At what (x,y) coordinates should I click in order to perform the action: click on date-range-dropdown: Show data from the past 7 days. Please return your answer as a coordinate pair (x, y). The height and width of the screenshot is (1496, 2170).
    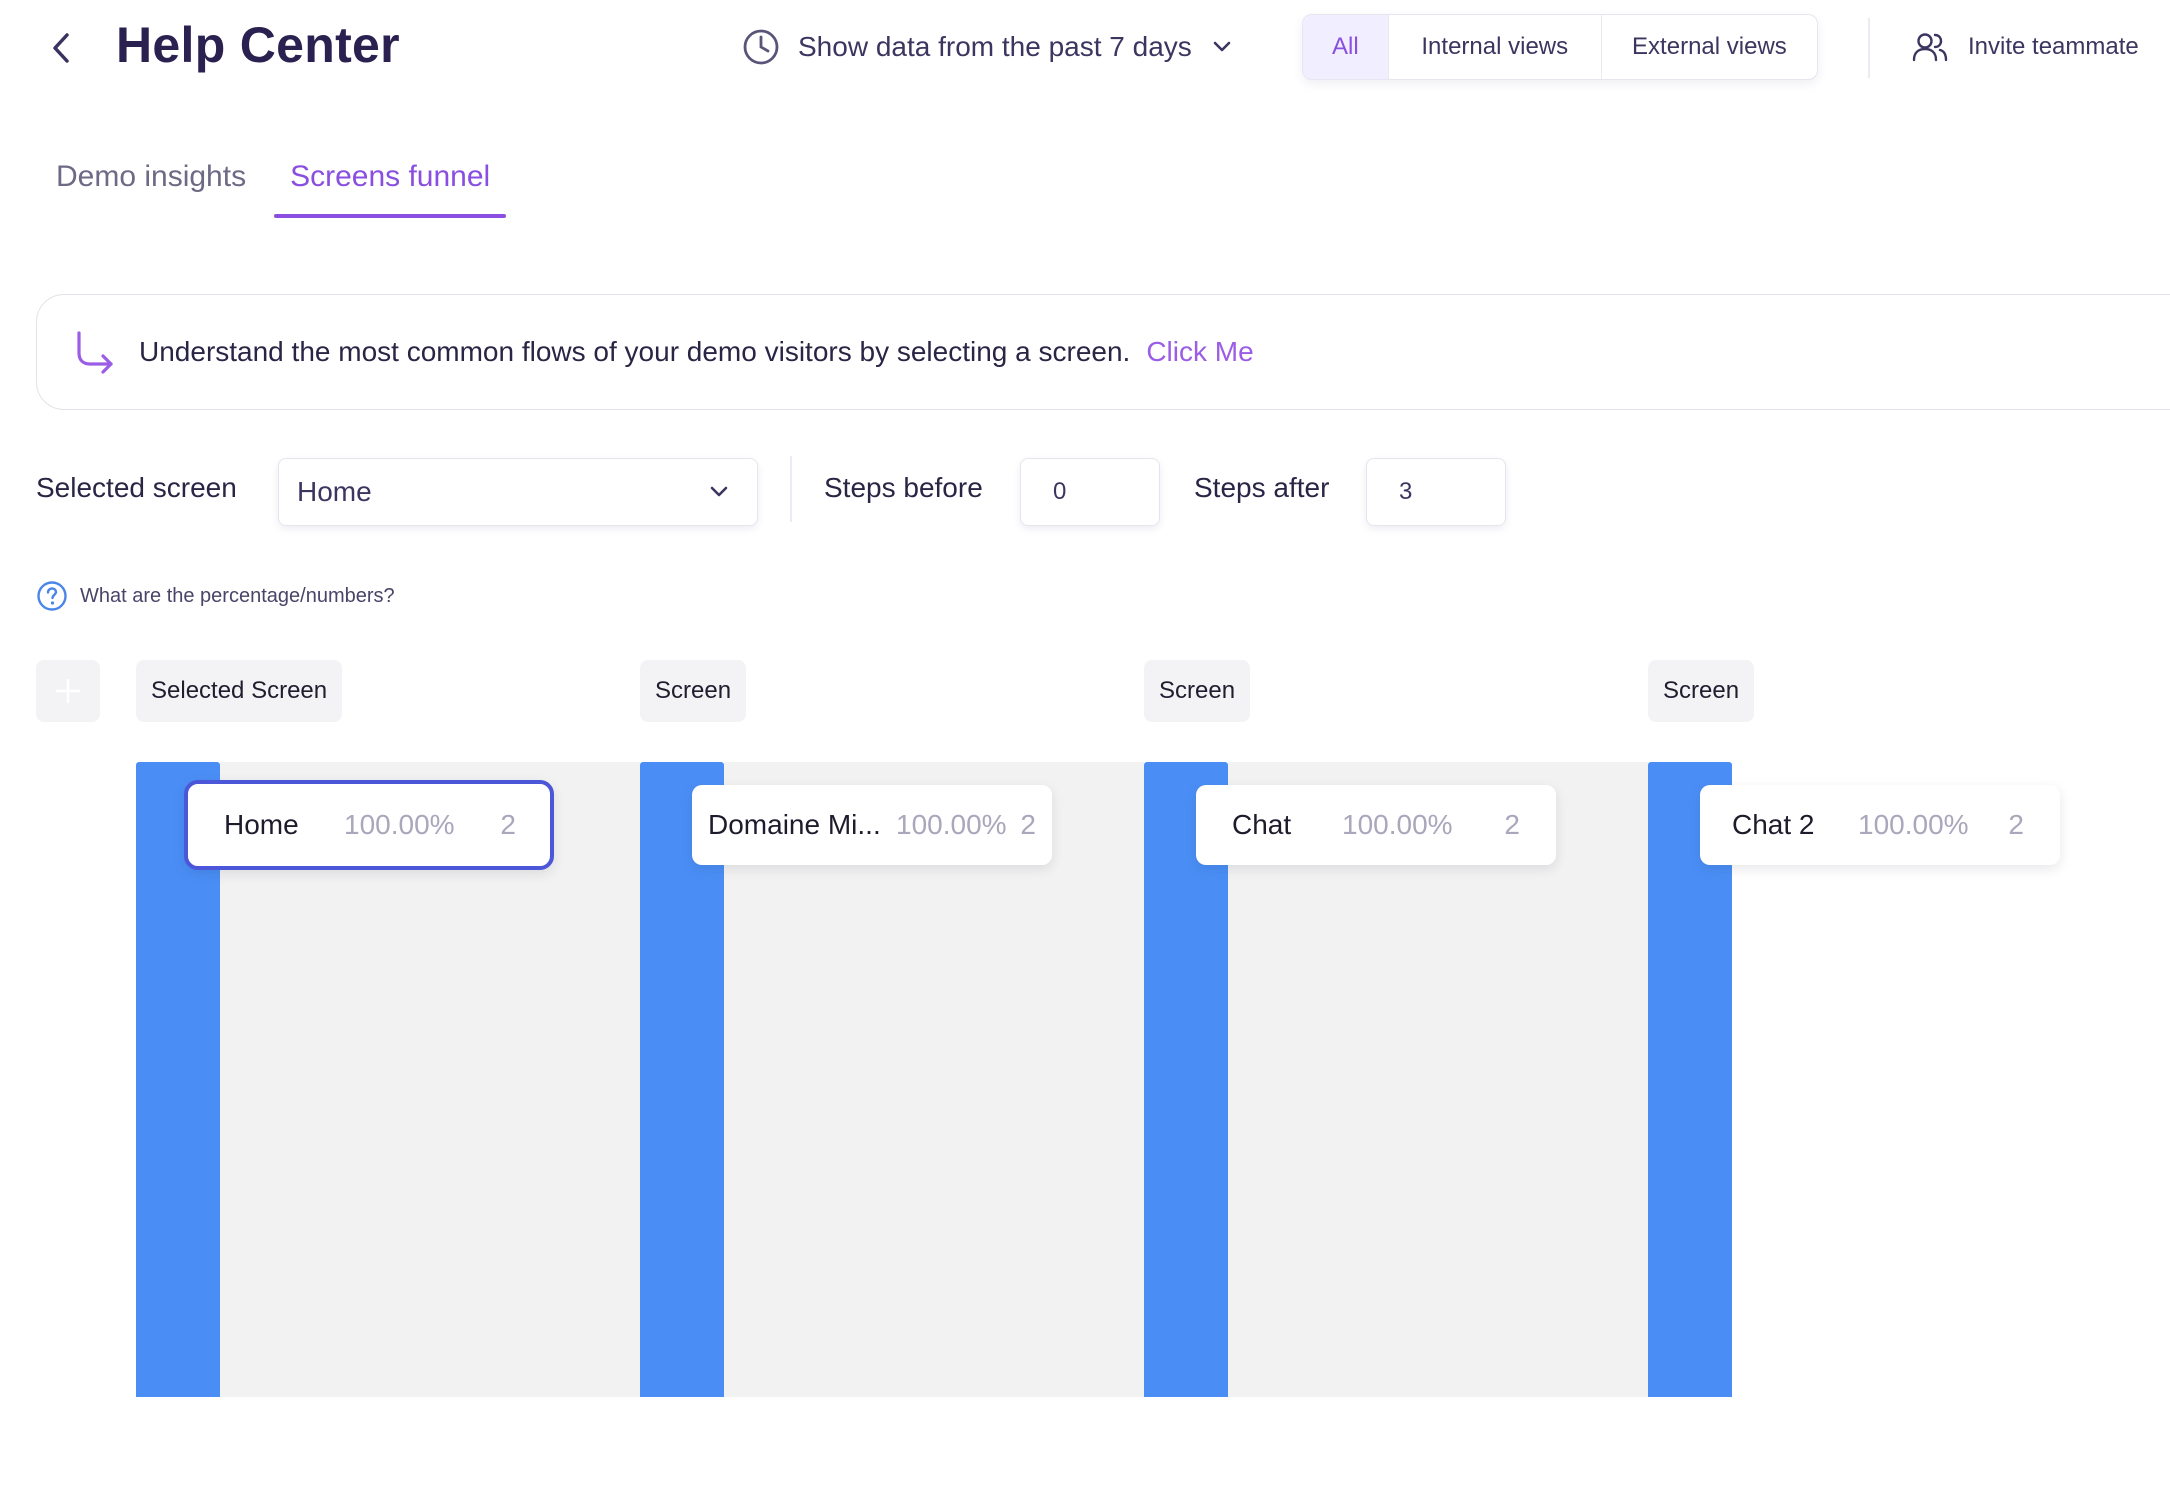
    Looking at the image, I should click on (988, 47).